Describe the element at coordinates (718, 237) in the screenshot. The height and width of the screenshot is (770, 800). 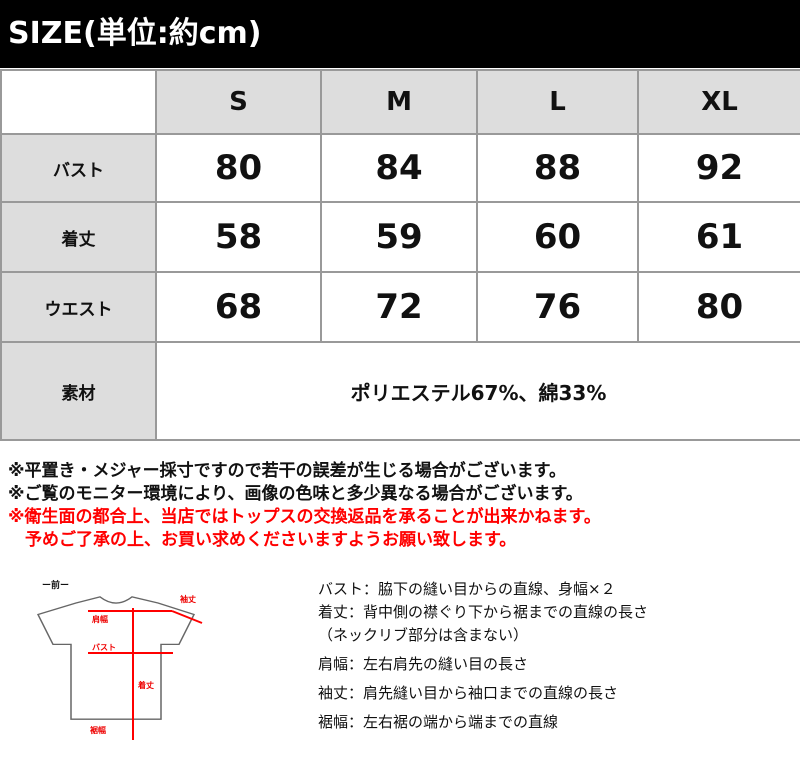
I see `cell: 61` at that location.